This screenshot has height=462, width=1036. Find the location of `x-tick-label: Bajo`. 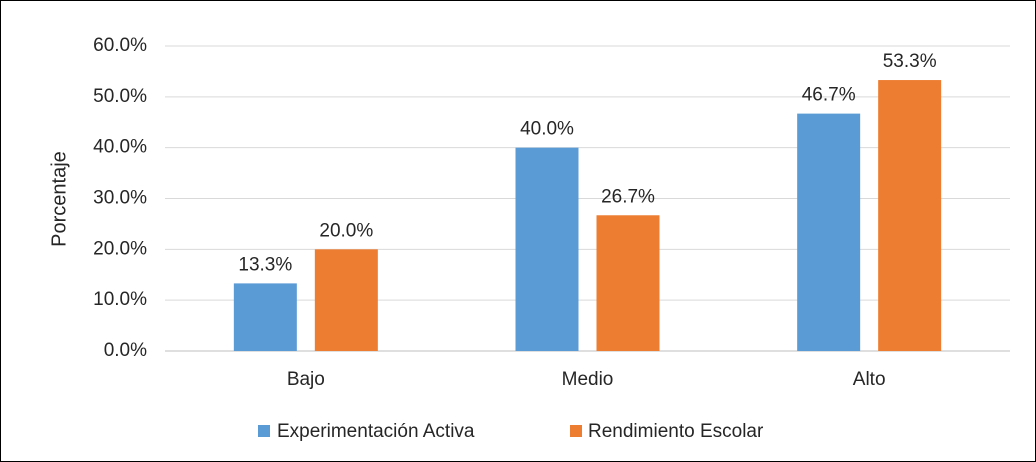

x-tick-label: Bajo is located at coordinates (306, 379).